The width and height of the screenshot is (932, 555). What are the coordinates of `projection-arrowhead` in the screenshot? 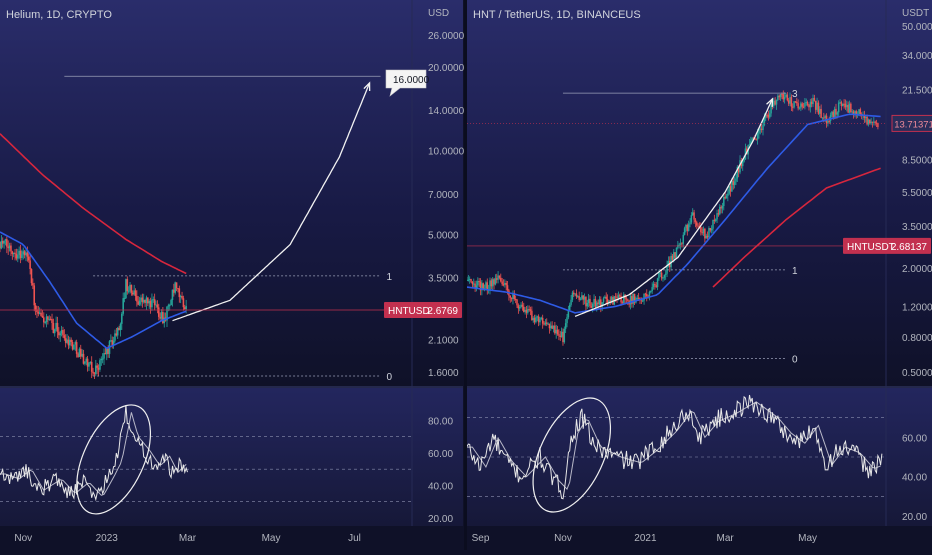 It's located at (367, 86).